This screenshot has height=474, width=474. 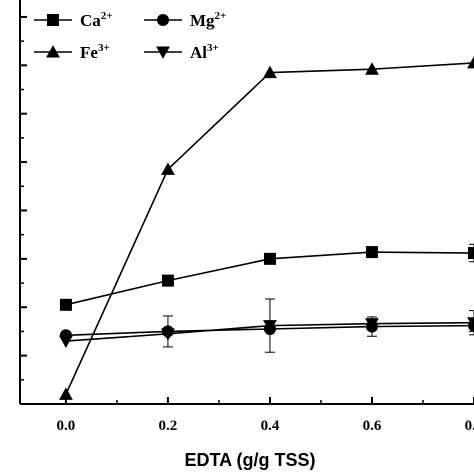 What do you see at coordinates (72, 52) in the screenshot?
I see `legend-entry: Fe3+` at bounding box center [72, 52].